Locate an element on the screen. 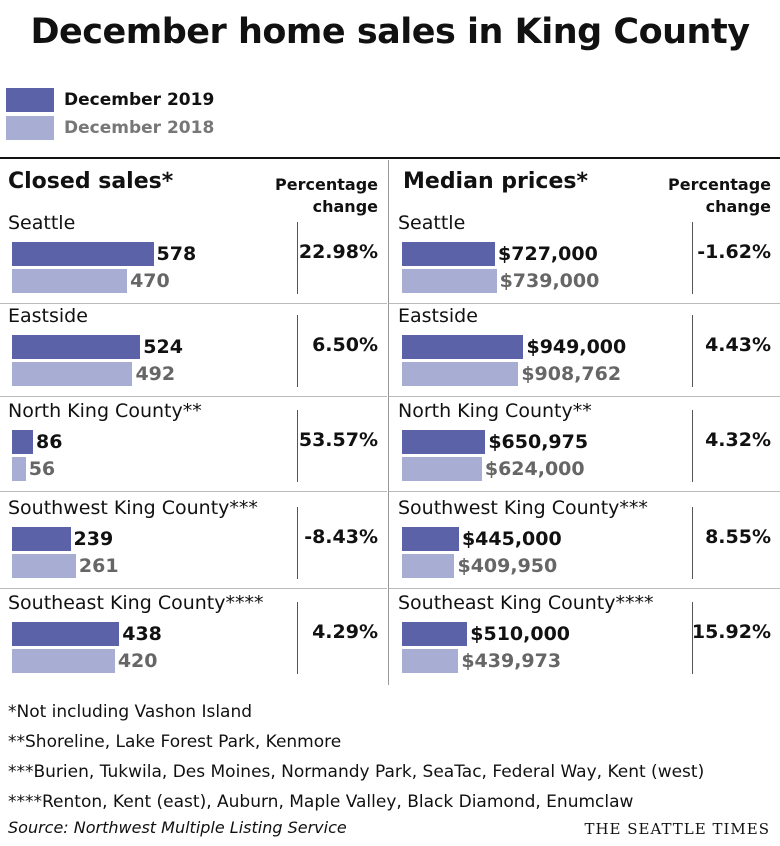 This screenshot has height=846, width=780. chart-title: December home sales in King County is located at coordinates (390, 32).